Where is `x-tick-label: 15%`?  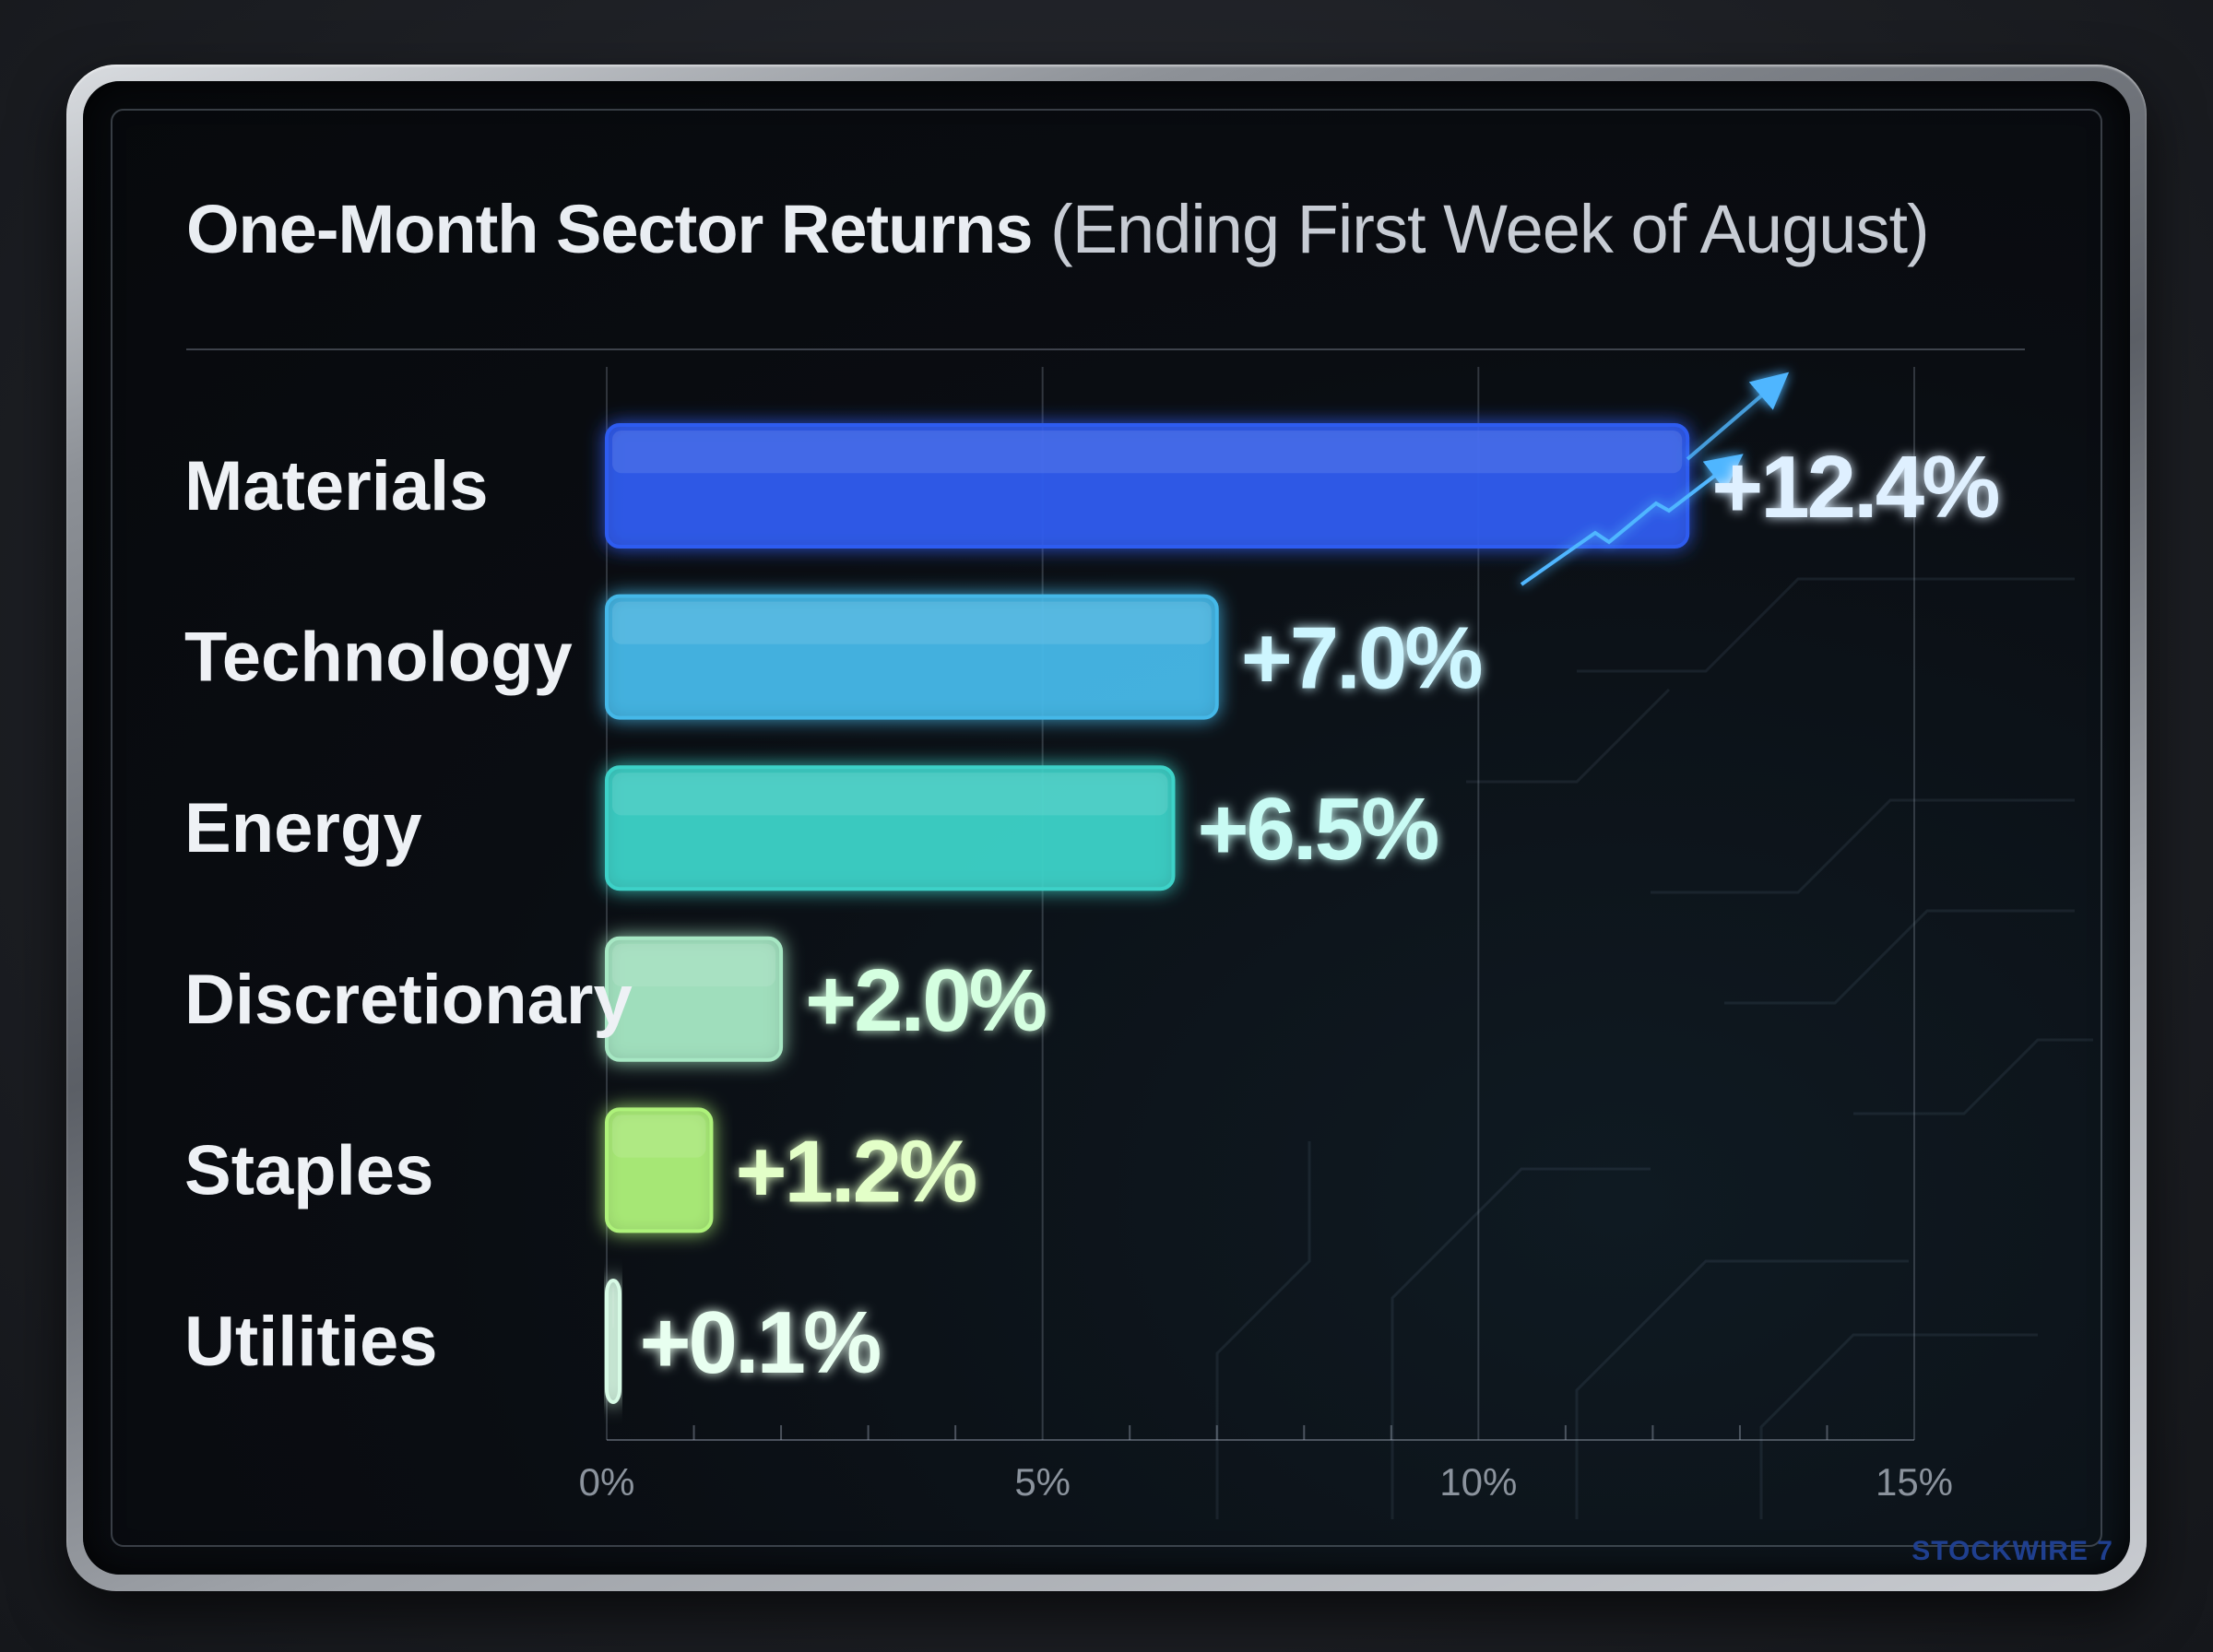
x-tick-label: 15% is located at coordinates (1914, 1482).